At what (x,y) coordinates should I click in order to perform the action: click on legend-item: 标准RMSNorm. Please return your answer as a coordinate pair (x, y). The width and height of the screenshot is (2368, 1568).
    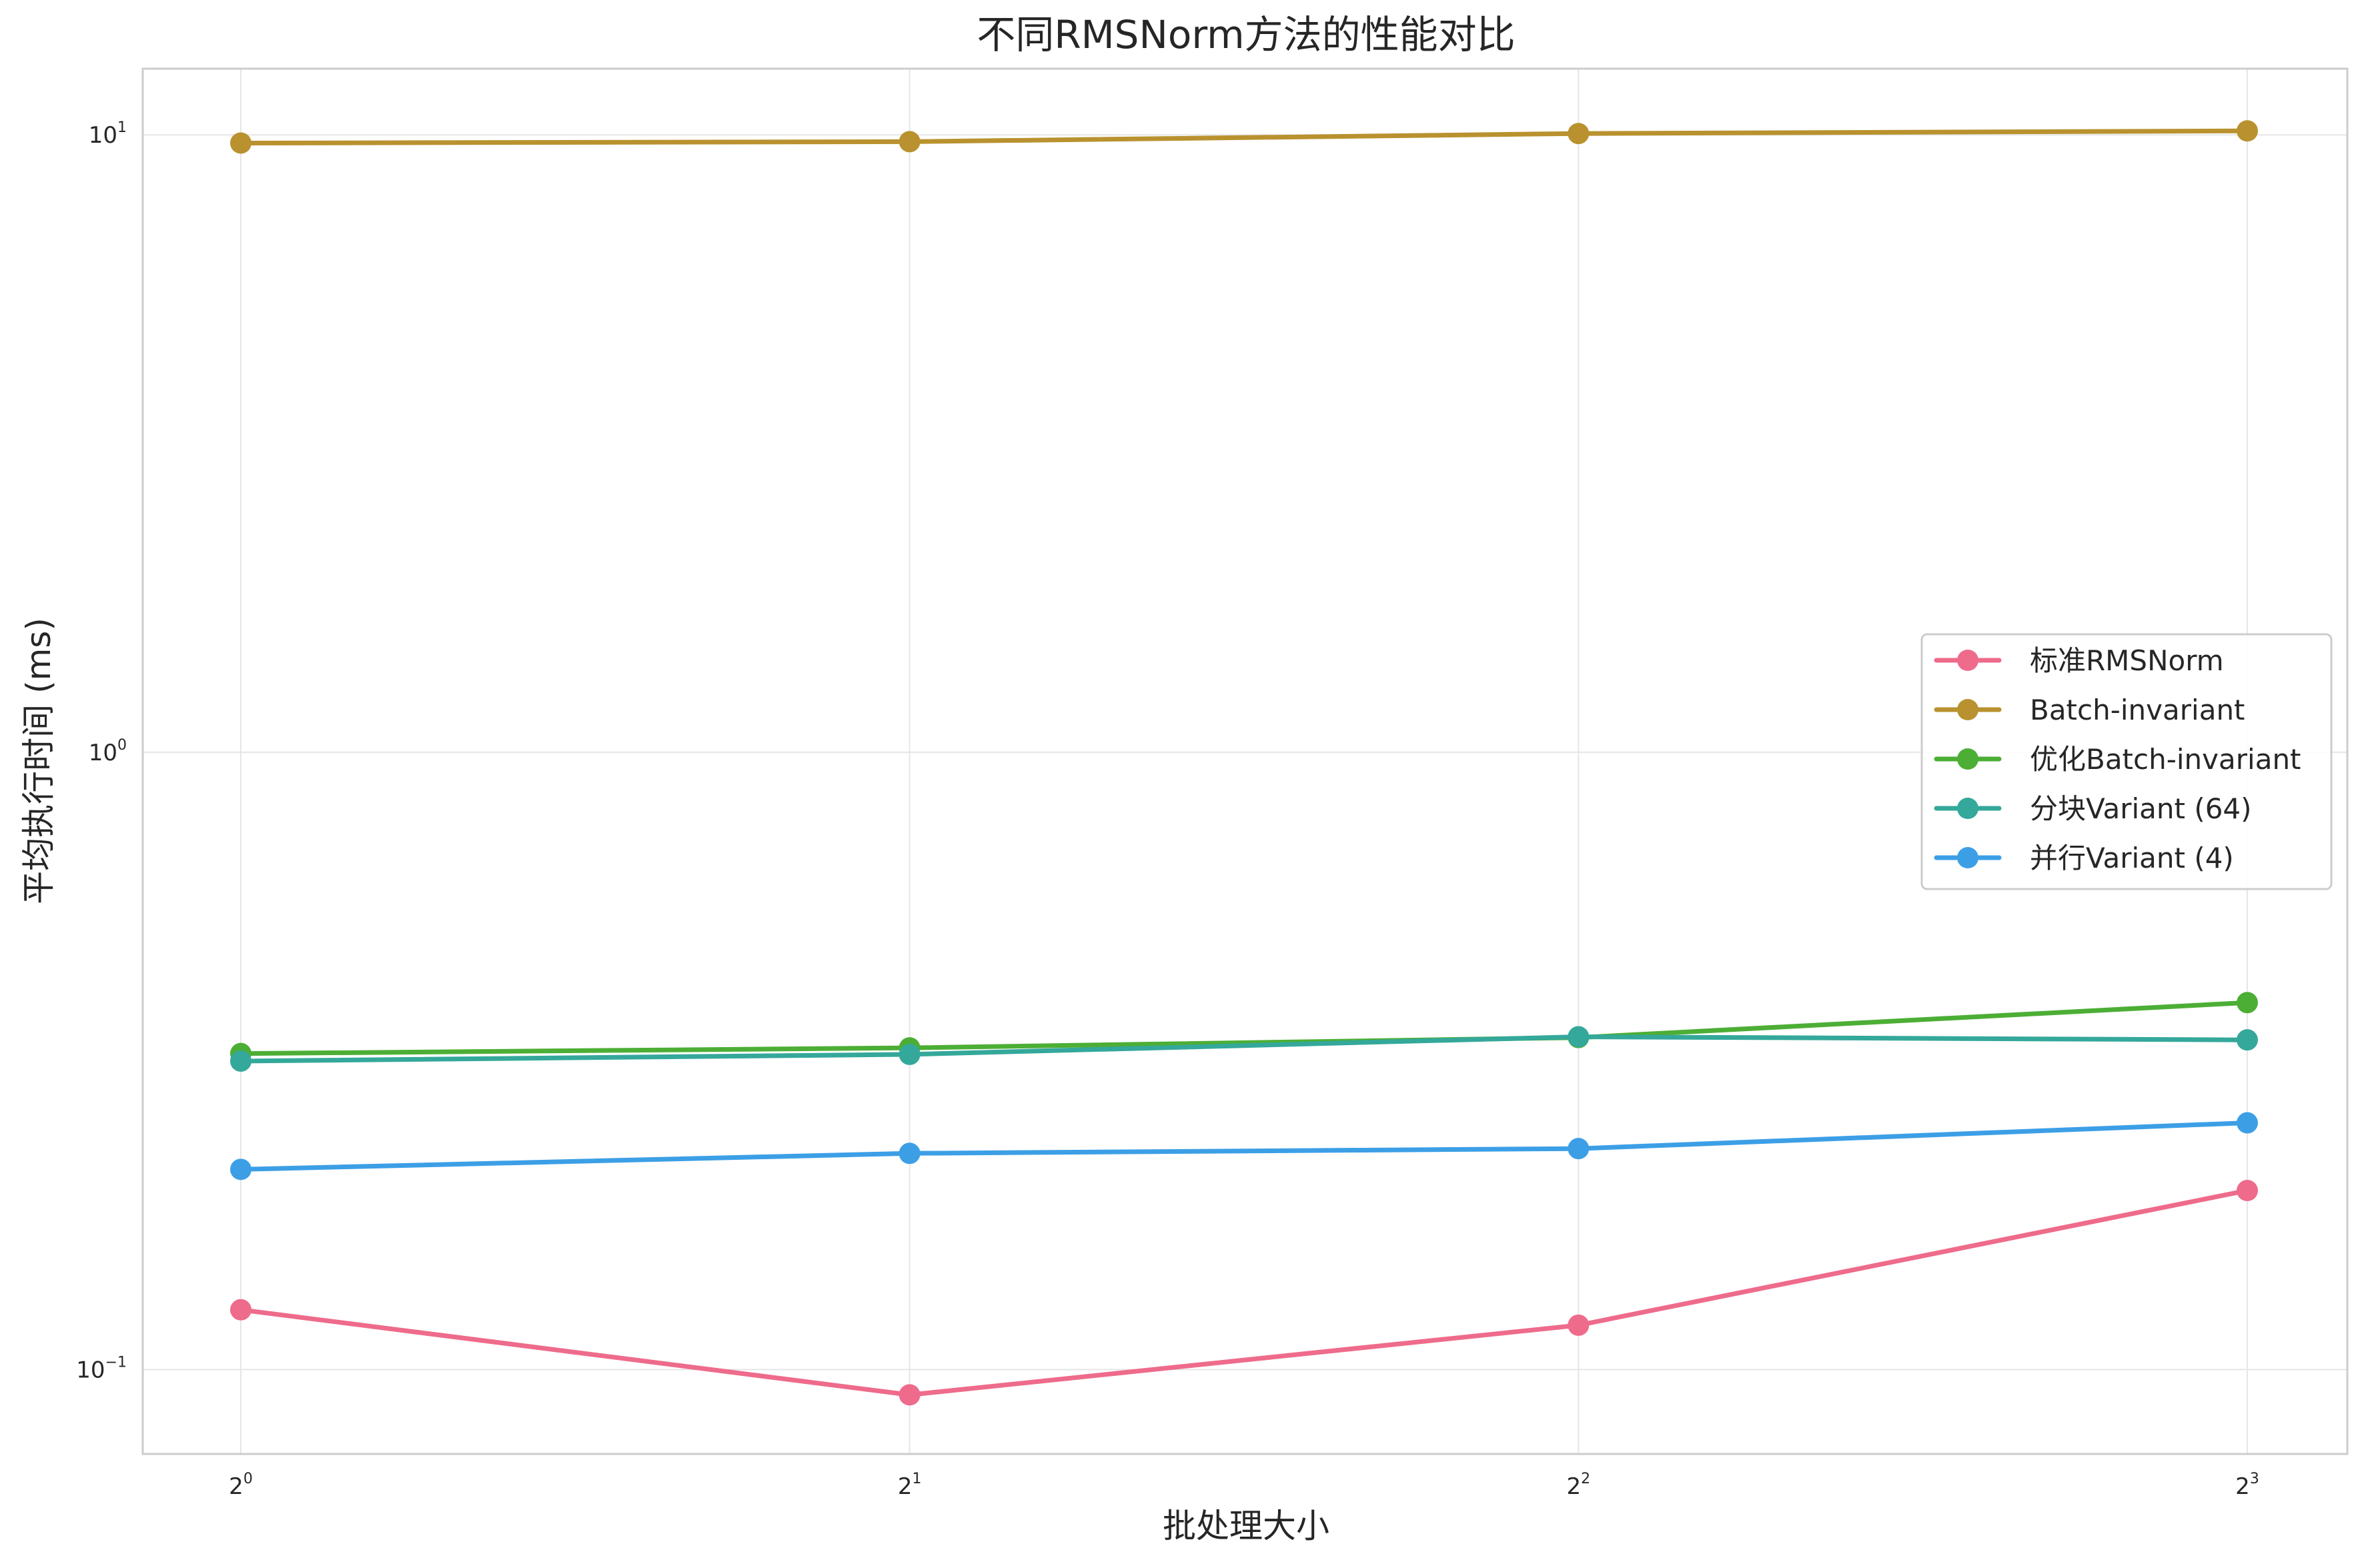
    Looking at the image, I should click on (2079, 660).